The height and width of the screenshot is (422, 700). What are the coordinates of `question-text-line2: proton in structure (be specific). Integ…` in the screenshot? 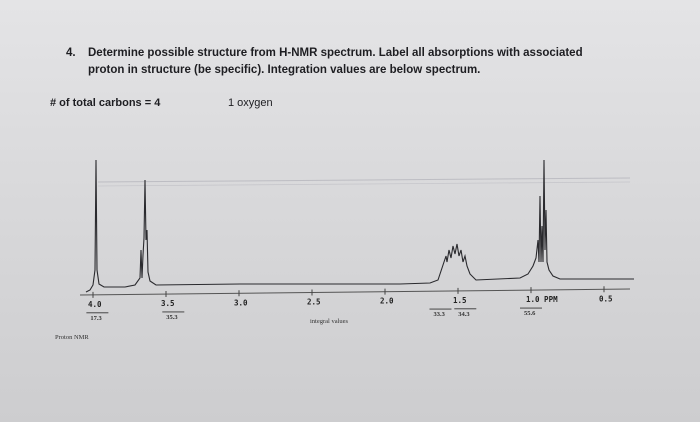 It's located at (284, 70).